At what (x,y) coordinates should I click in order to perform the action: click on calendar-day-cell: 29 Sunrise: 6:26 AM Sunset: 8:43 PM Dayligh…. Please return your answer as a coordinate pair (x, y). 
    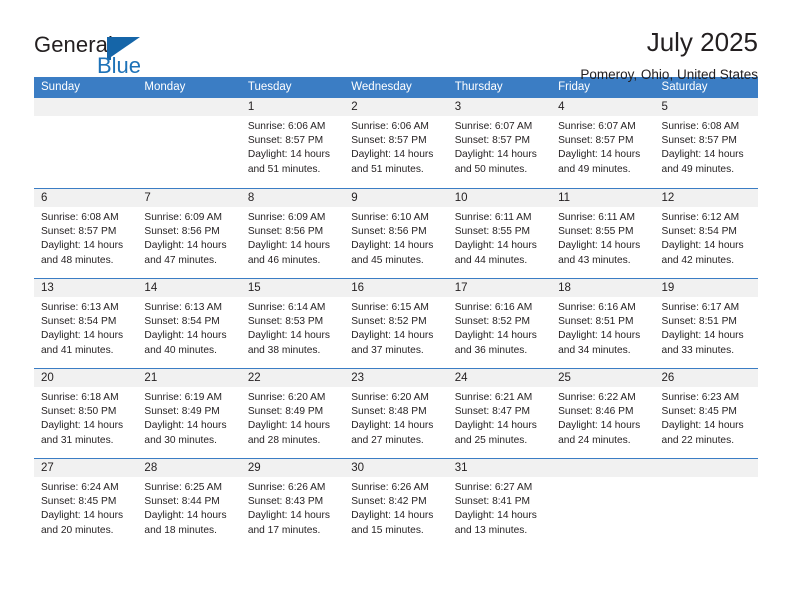
    Looking at the image, I should click on (292, 503).